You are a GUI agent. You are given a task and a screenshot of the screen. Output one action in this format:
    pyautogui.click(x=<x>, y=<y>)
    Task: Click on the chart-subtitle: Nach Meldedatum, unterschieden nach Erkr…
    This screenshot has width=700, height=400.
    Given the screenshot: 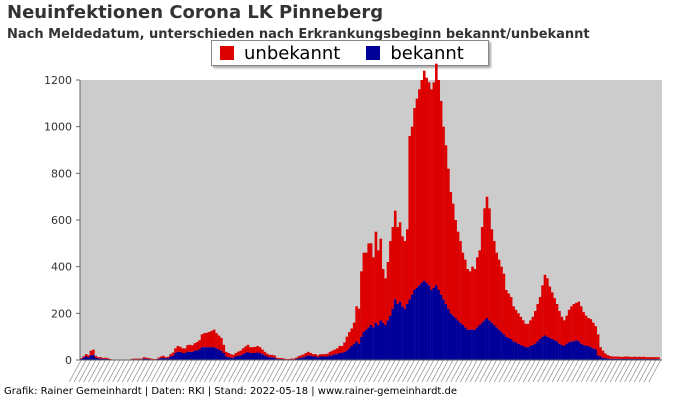 What is the action you would take?
    pyautogui.click(x=298, y=34)
    